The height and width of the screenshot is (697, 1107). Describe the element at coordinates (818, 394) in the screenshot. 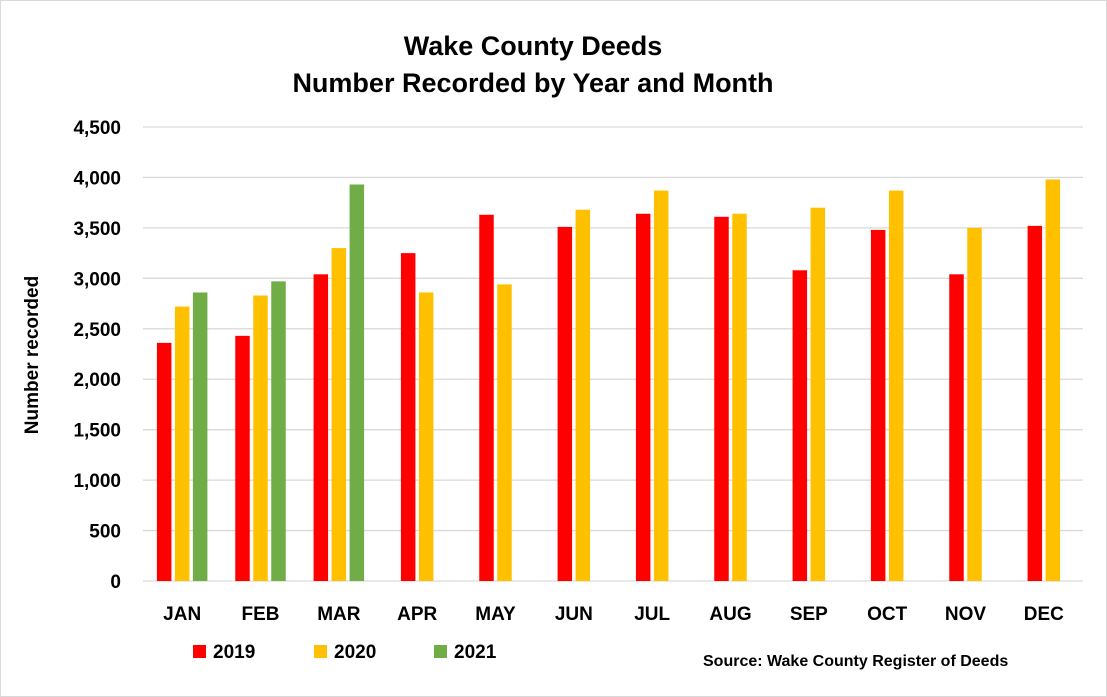

I see `bar-sep-2020` at that location.